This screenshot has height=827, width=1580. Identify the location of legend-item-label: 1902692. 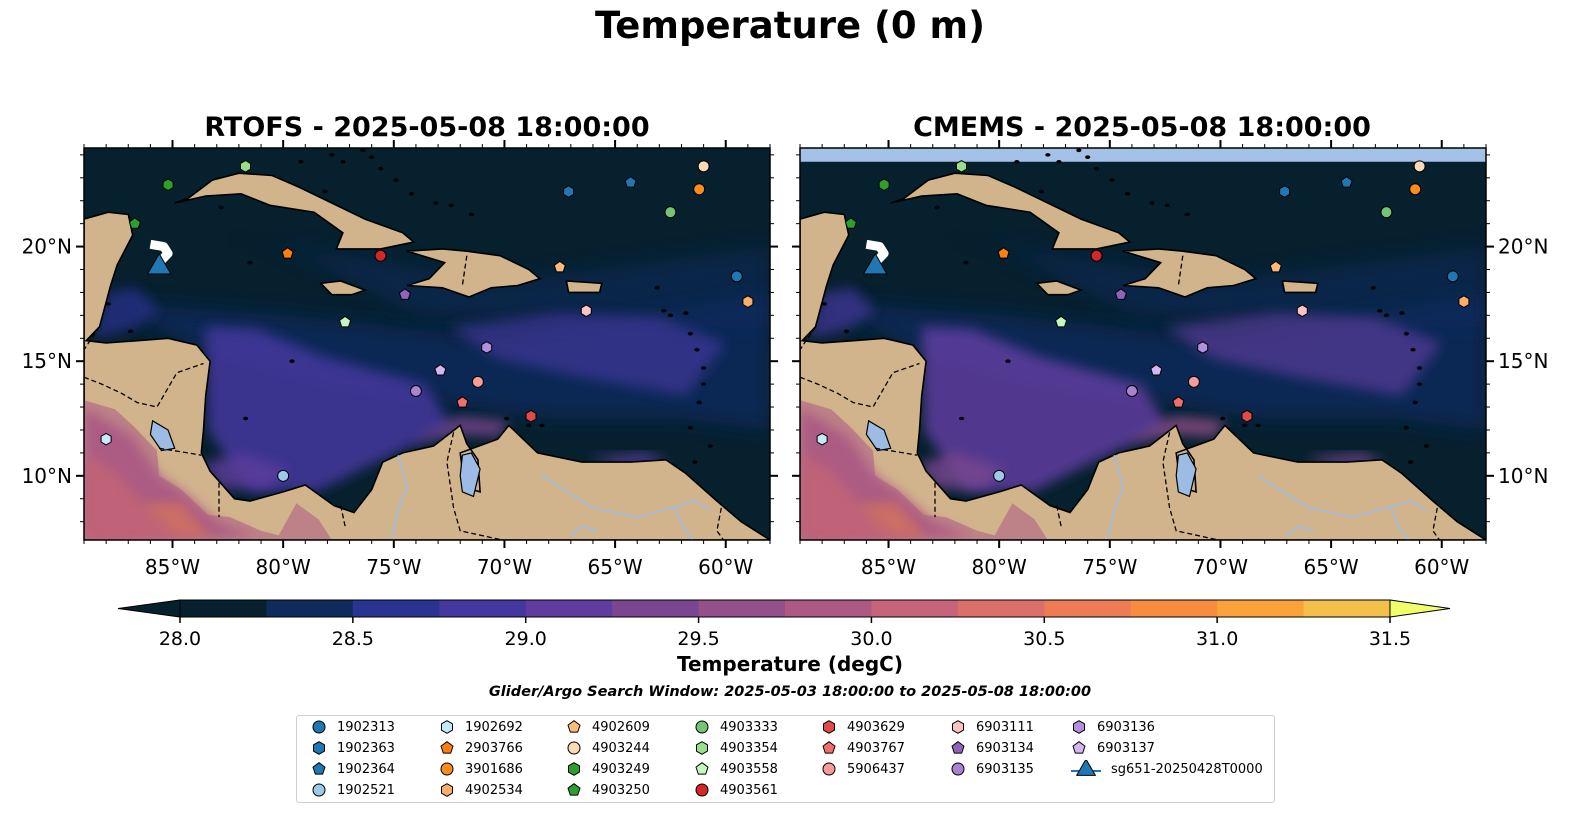
(494, 727).